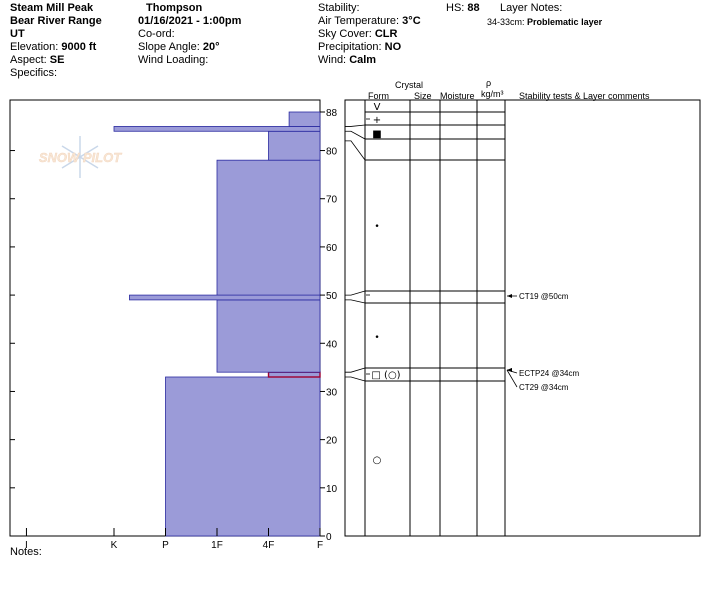 Image resolution: width=710 pixels, height=600 pixels. Describe the element at coordinates (542, 342) in the screenshot. I see `comments-panel: CT19 @50cm ECTP24 @34cm CT29 @34cm` at that location.